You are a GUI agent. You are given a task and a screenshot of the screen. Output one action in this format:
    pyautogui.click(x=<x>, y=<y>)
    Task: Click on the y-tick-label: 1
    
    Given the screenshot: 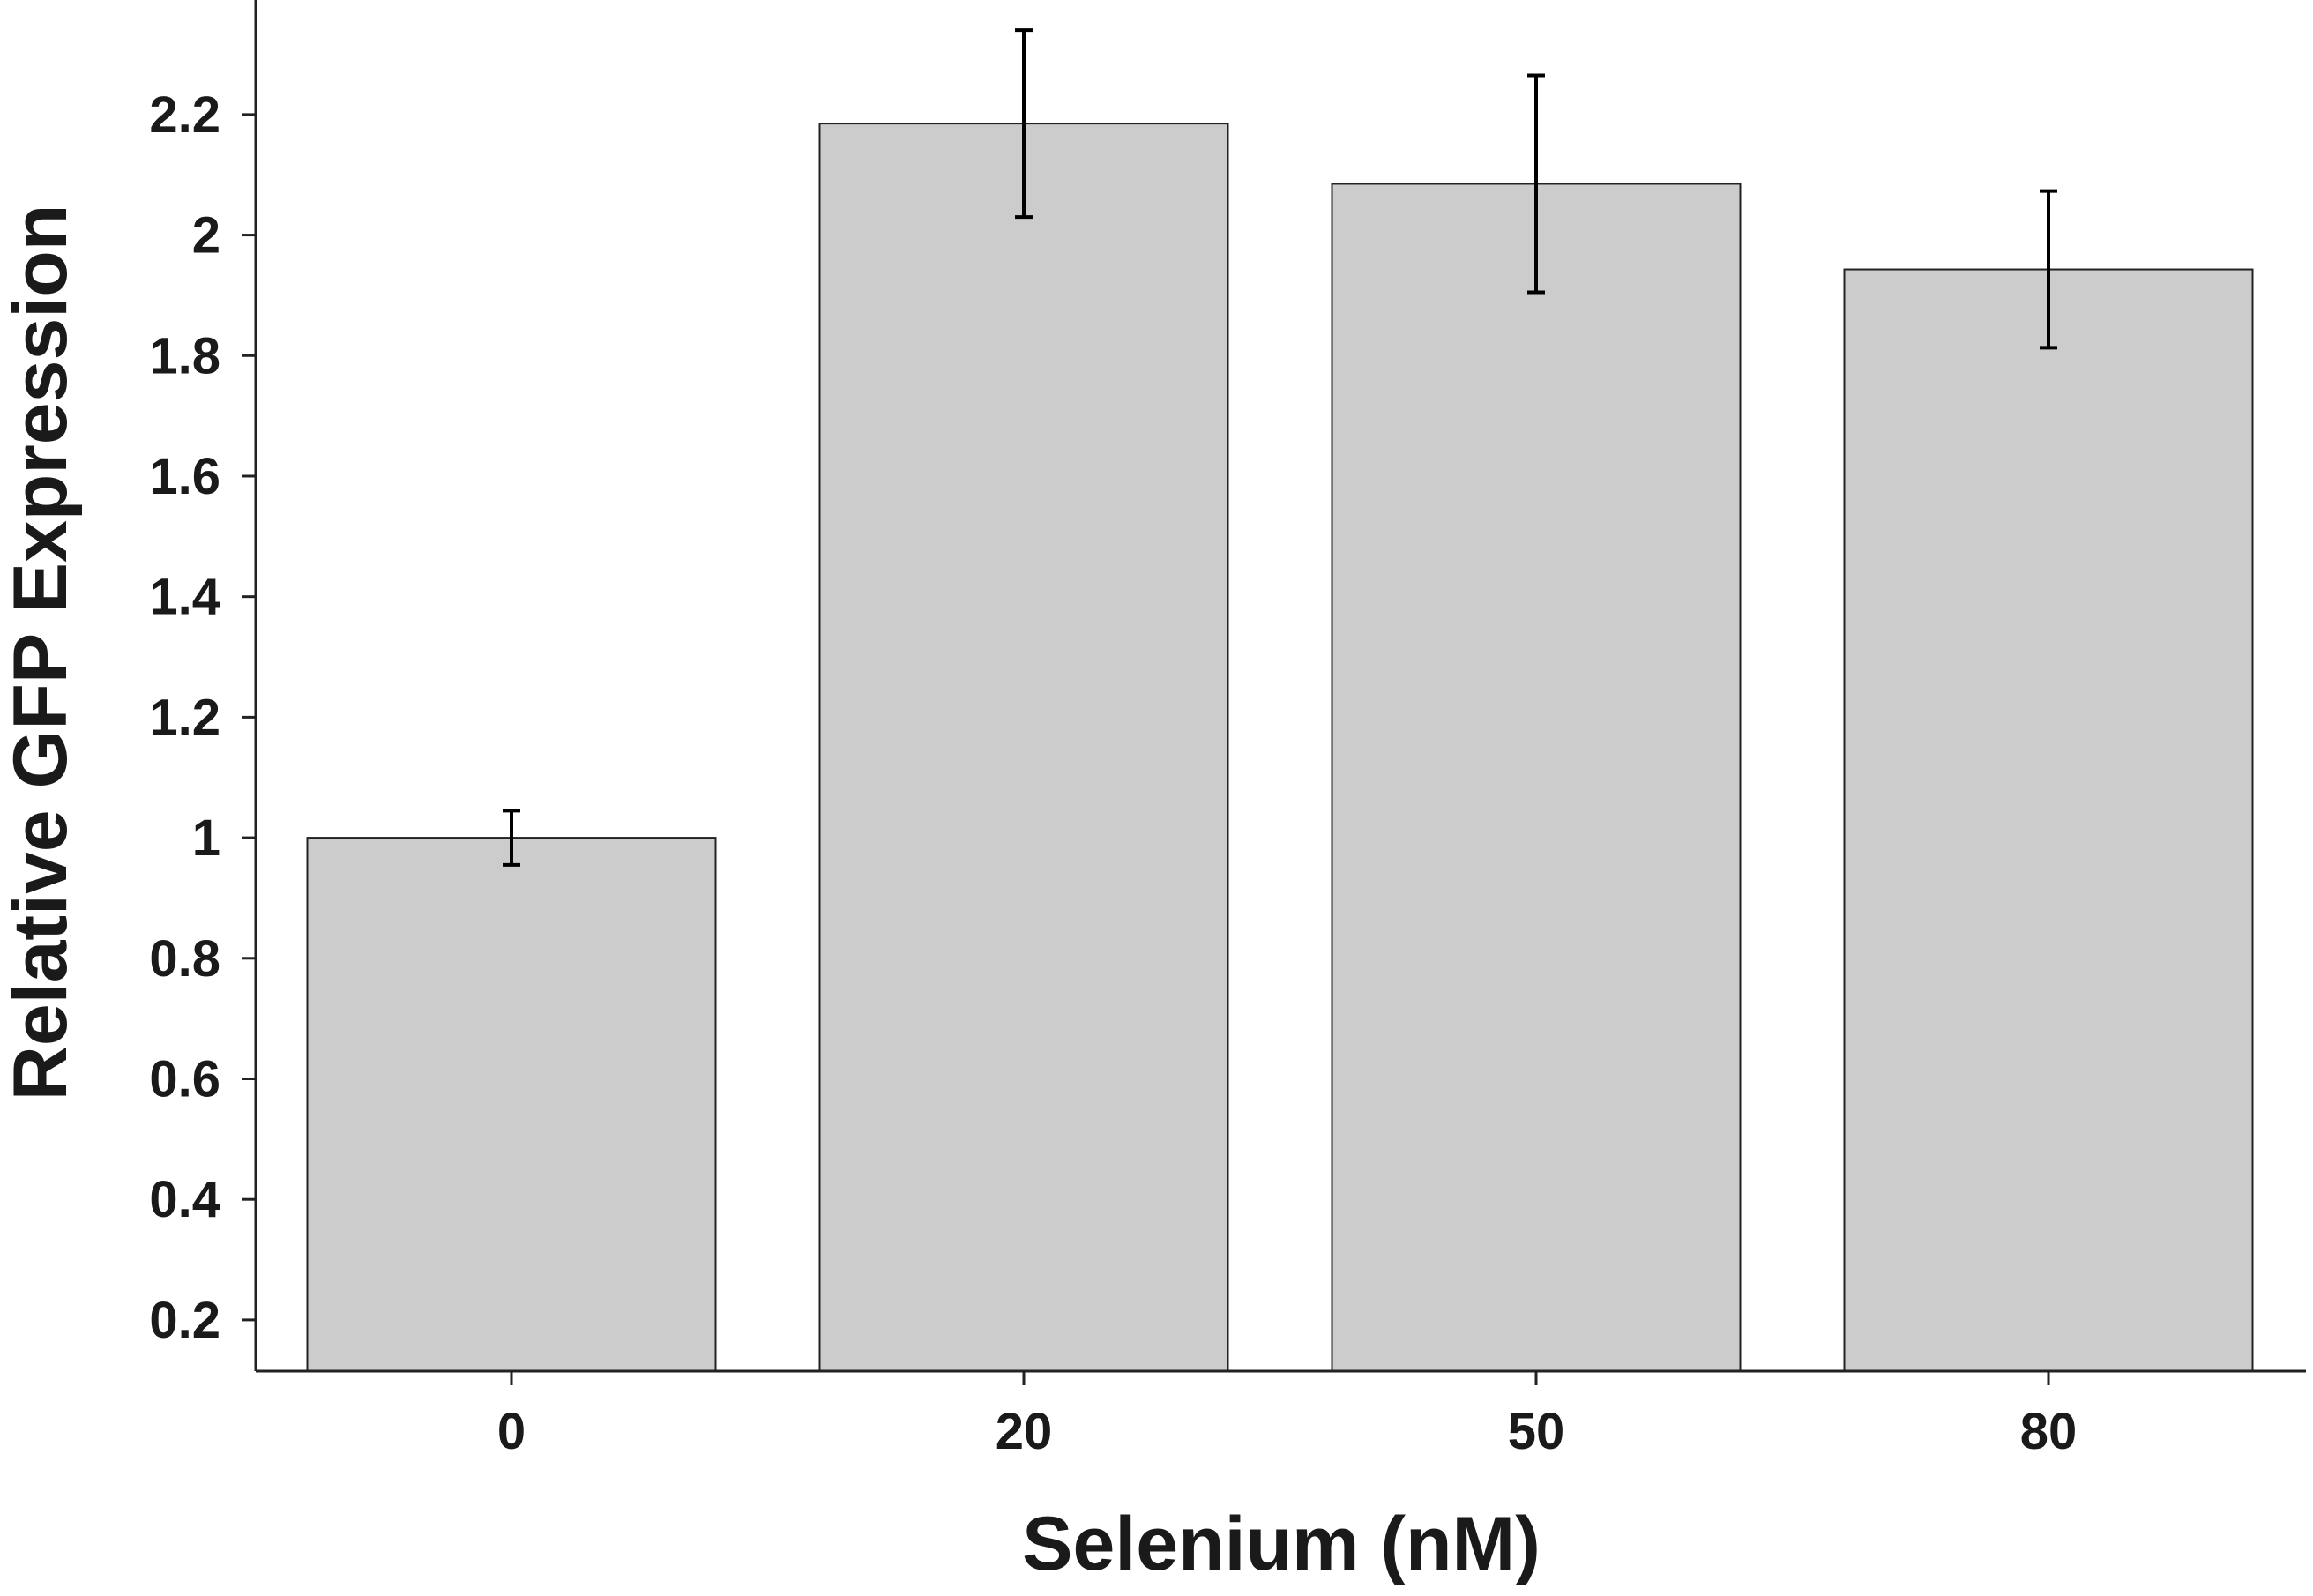 What is the action you would take?
    pyautogui.click(x=206, y=838)
    